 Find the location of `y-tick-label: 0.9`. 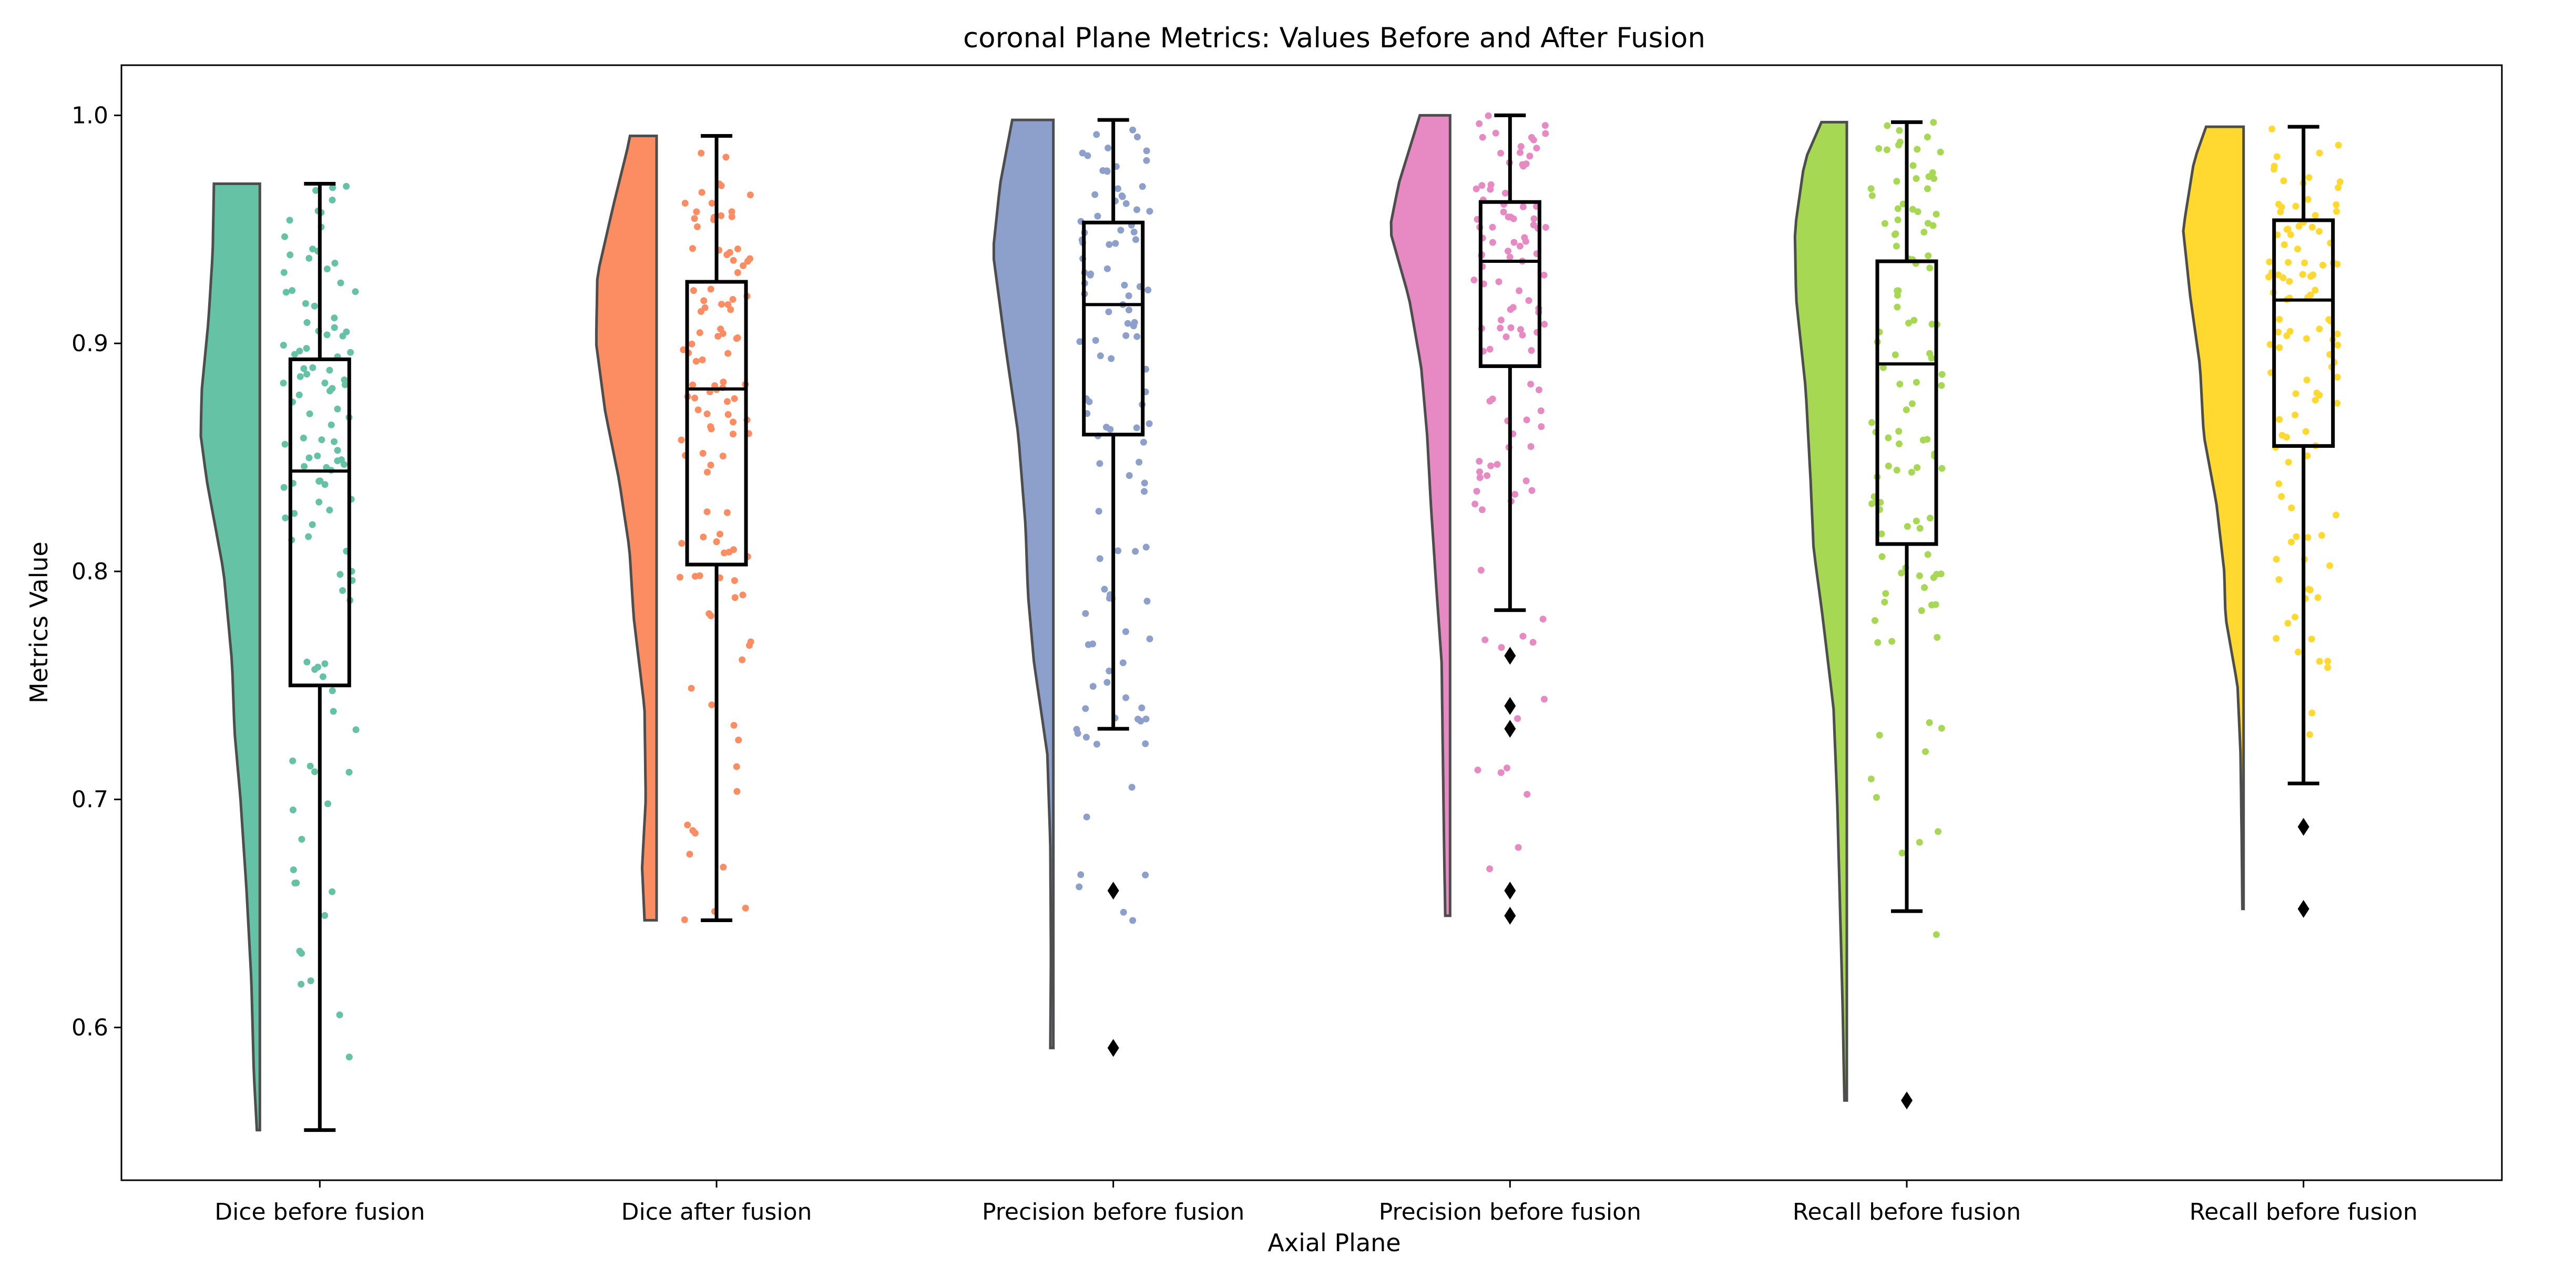

y-tick-label: 0.9 is located at coordinates (89, 343).